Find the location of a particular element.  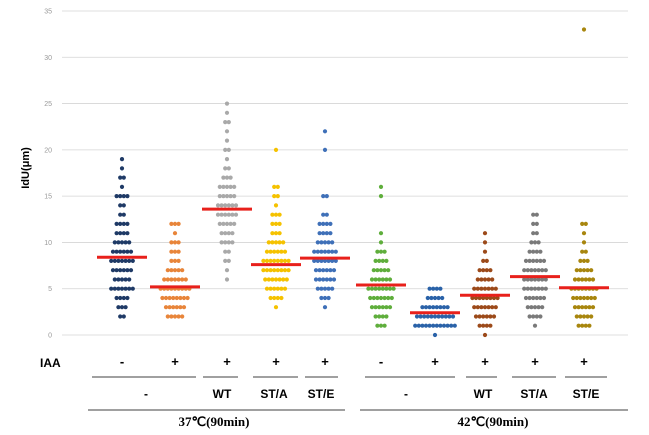

iaa-sign: + is located at coordinates (227, 361).